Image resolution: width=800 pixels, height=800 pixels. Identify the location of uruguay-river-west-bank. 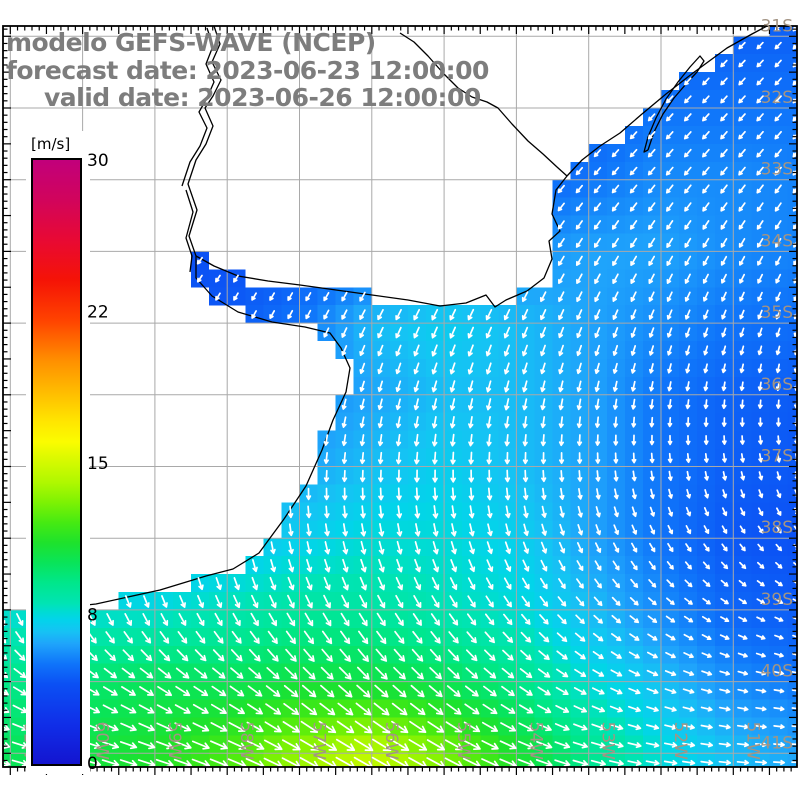
(189, 231).